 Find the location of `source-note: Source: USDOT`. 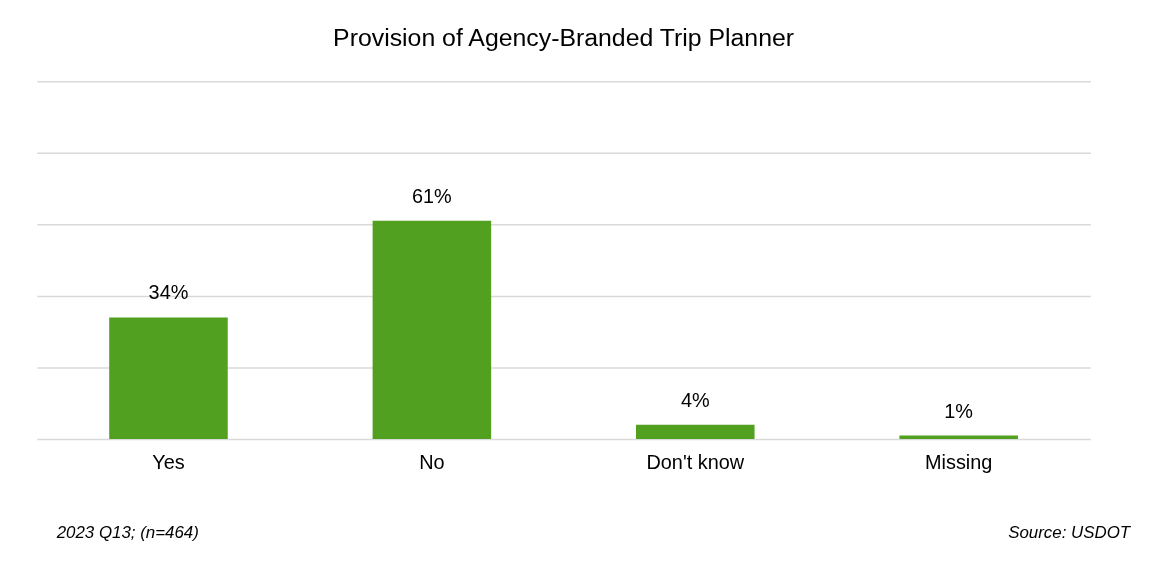

source-note: Source: USDOT is located at coordinates (1070, 533).